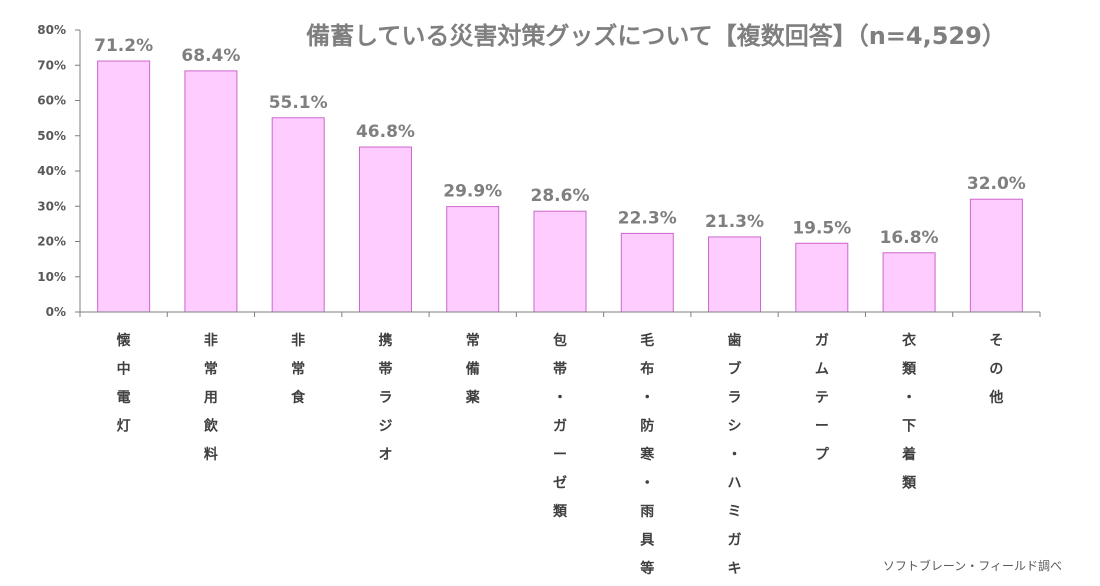 The width and height of the screenshot is (1100, 586). What do you see at coordinates (996, 184) in the screenshot?
I see `data-label: 32.0%` at bounding box center [996, 184].